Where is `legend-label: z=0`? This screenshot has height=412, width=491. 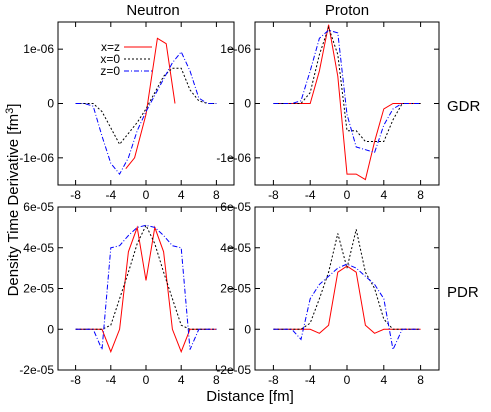
legend-label: z=0 is located at coordinates (110, 71).